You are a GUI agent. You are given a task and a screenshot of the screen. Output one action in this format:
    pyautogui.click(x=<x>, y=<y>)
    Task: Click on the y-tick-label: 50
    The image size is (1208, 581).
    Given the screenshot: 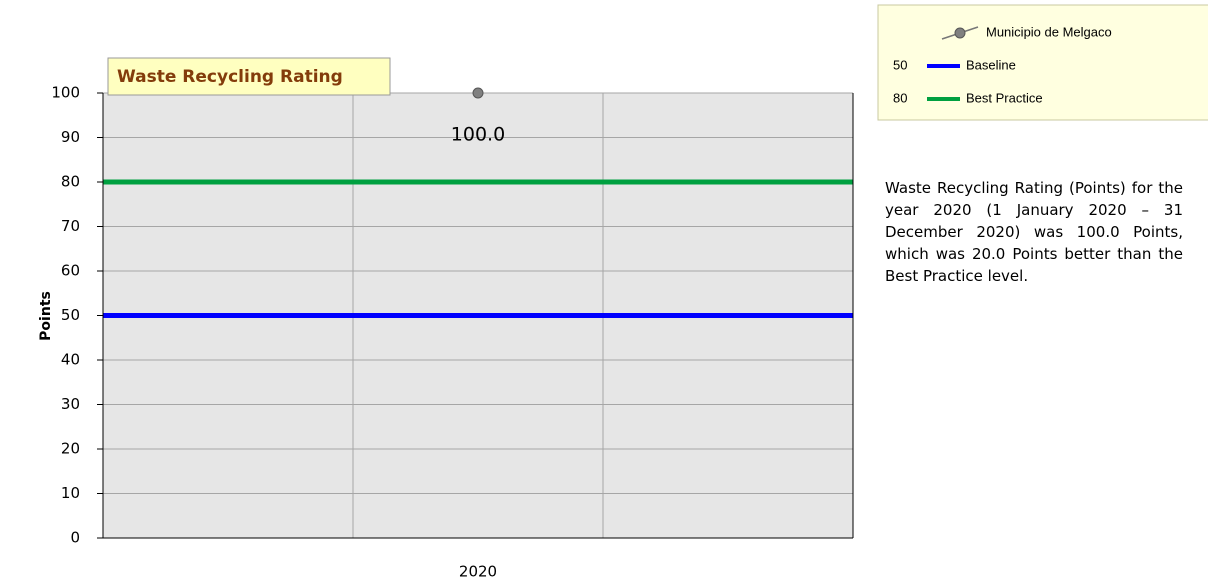 What is the action you would take?
    pyautogui.click(x=70, y=315)
    